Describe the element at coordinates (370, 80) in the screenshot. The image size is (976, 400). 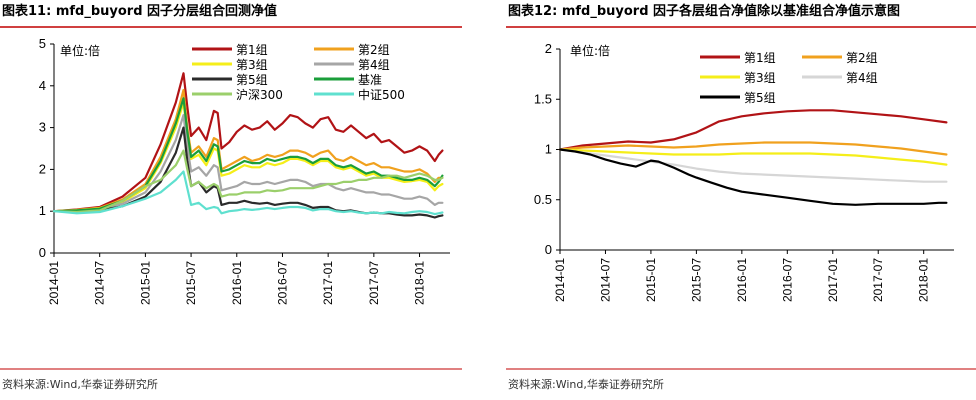
I see `chart-left-legend-label-6: 基准` at that location.